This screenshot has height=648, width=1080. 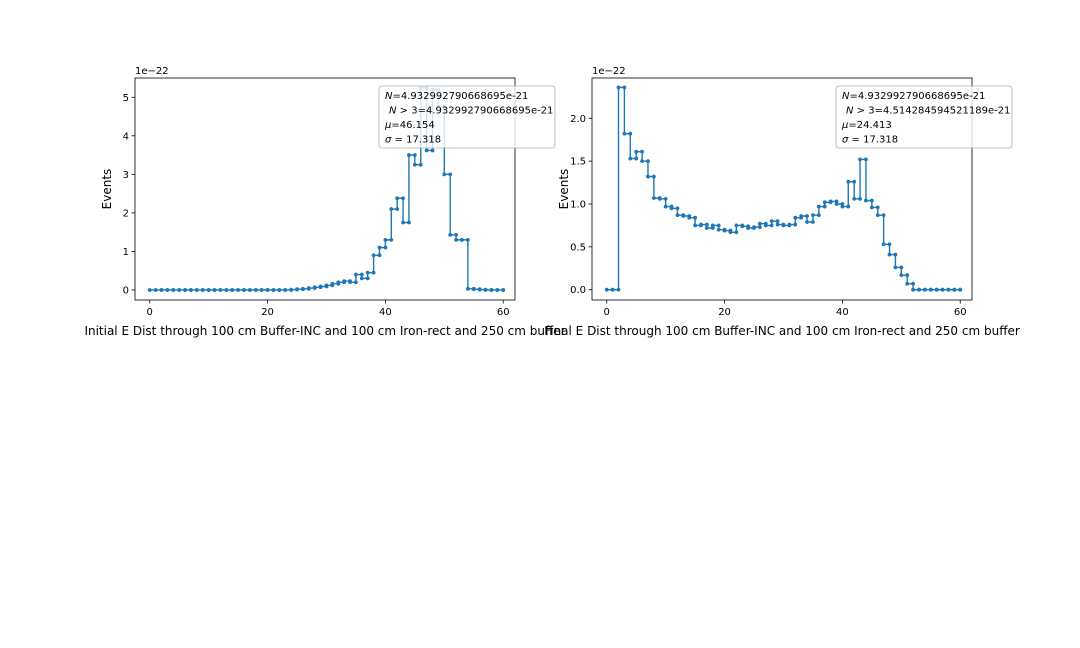 I want to click on y-tick-label: 0.0, so click(x=578, y=290).